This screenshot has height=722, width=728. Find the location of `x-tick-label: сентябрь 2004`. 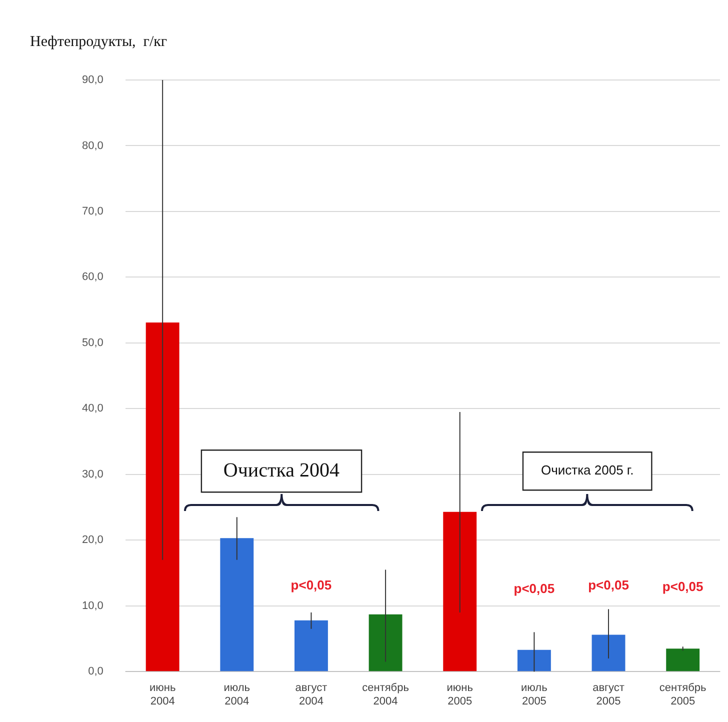

x-tick-label: сентябрь 2004 is located at coordinates (386, 695).